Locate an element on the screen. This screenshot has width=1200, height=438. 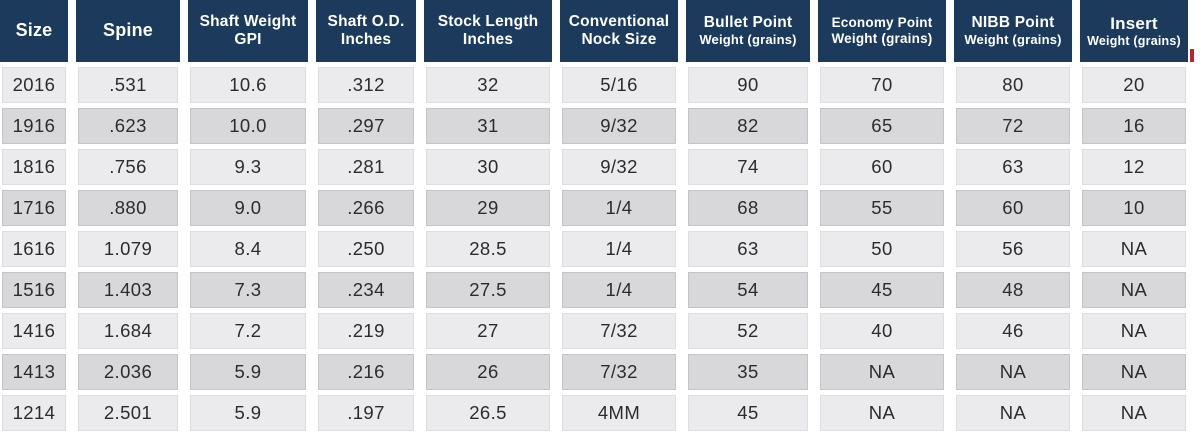
column-header-shaft-o-d-: Shaft O.D. Inches is located at coordinates (366, 31).